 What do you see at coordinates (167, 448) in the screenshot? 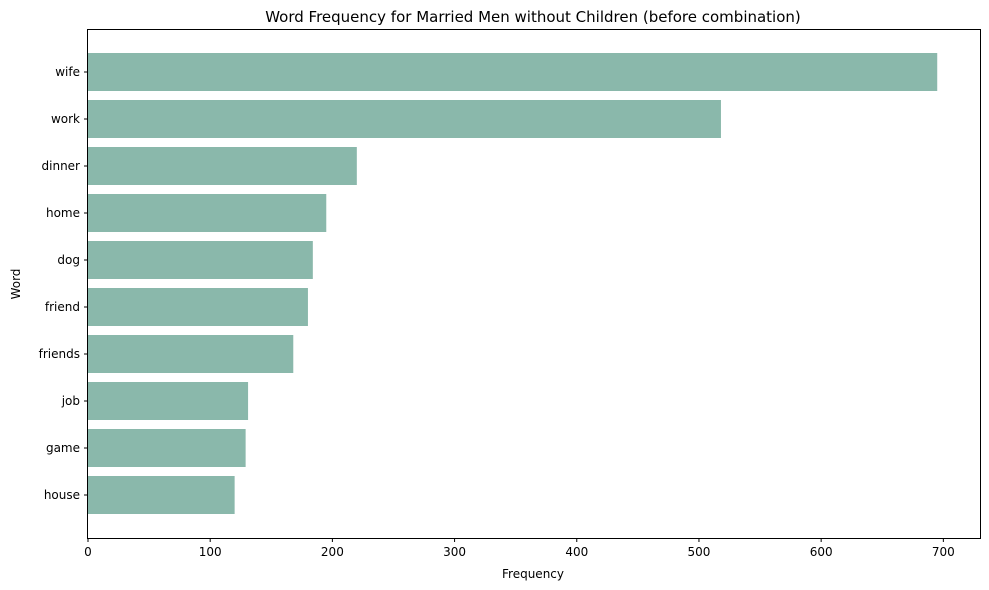
I see `bar-game` at bounding box center [167, 448].